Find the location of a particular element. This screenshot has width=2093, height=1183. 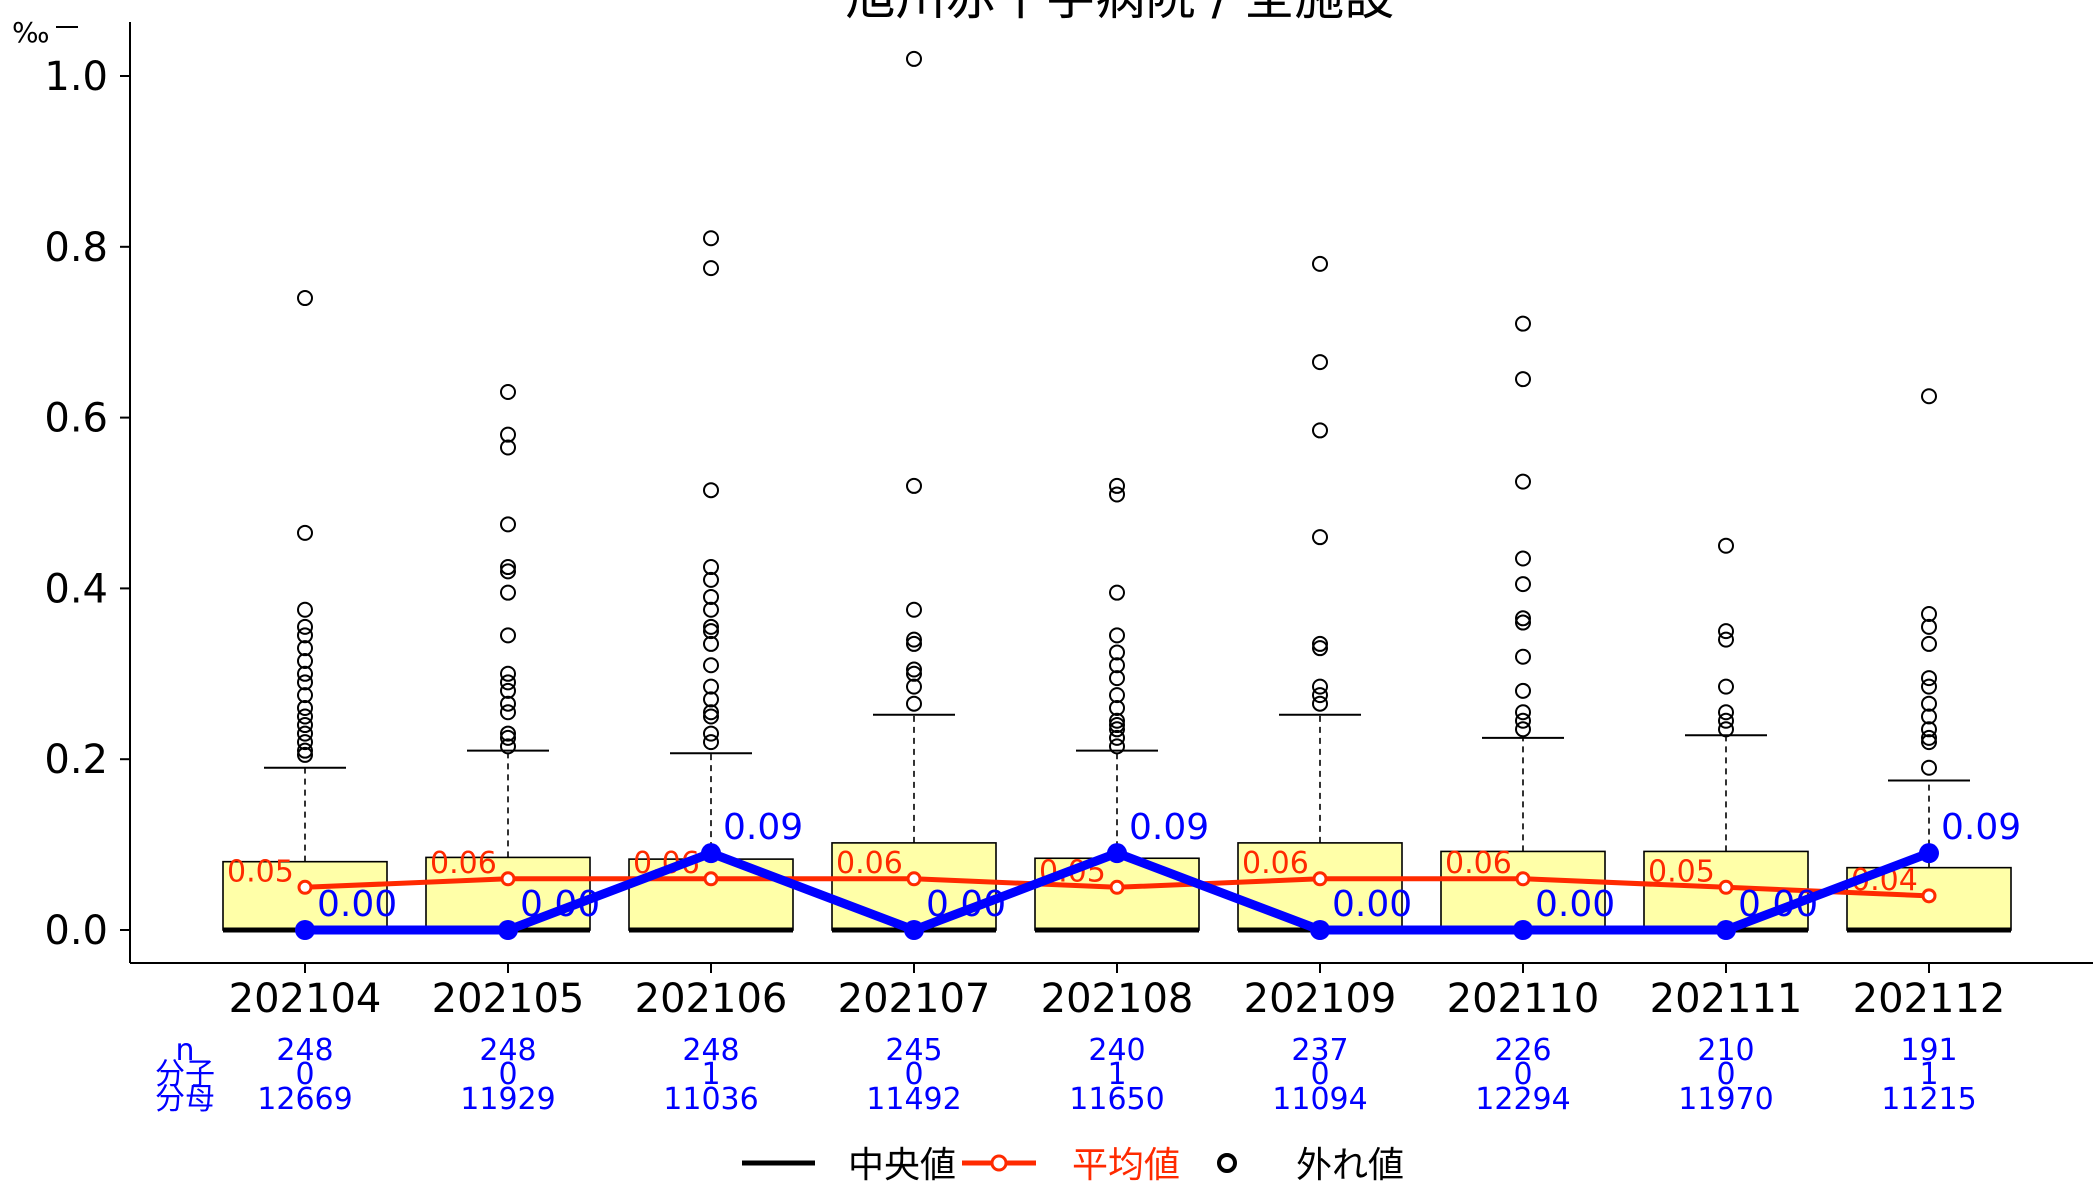

x-tick-label: 202112 is located at coordinates (1929, 999).